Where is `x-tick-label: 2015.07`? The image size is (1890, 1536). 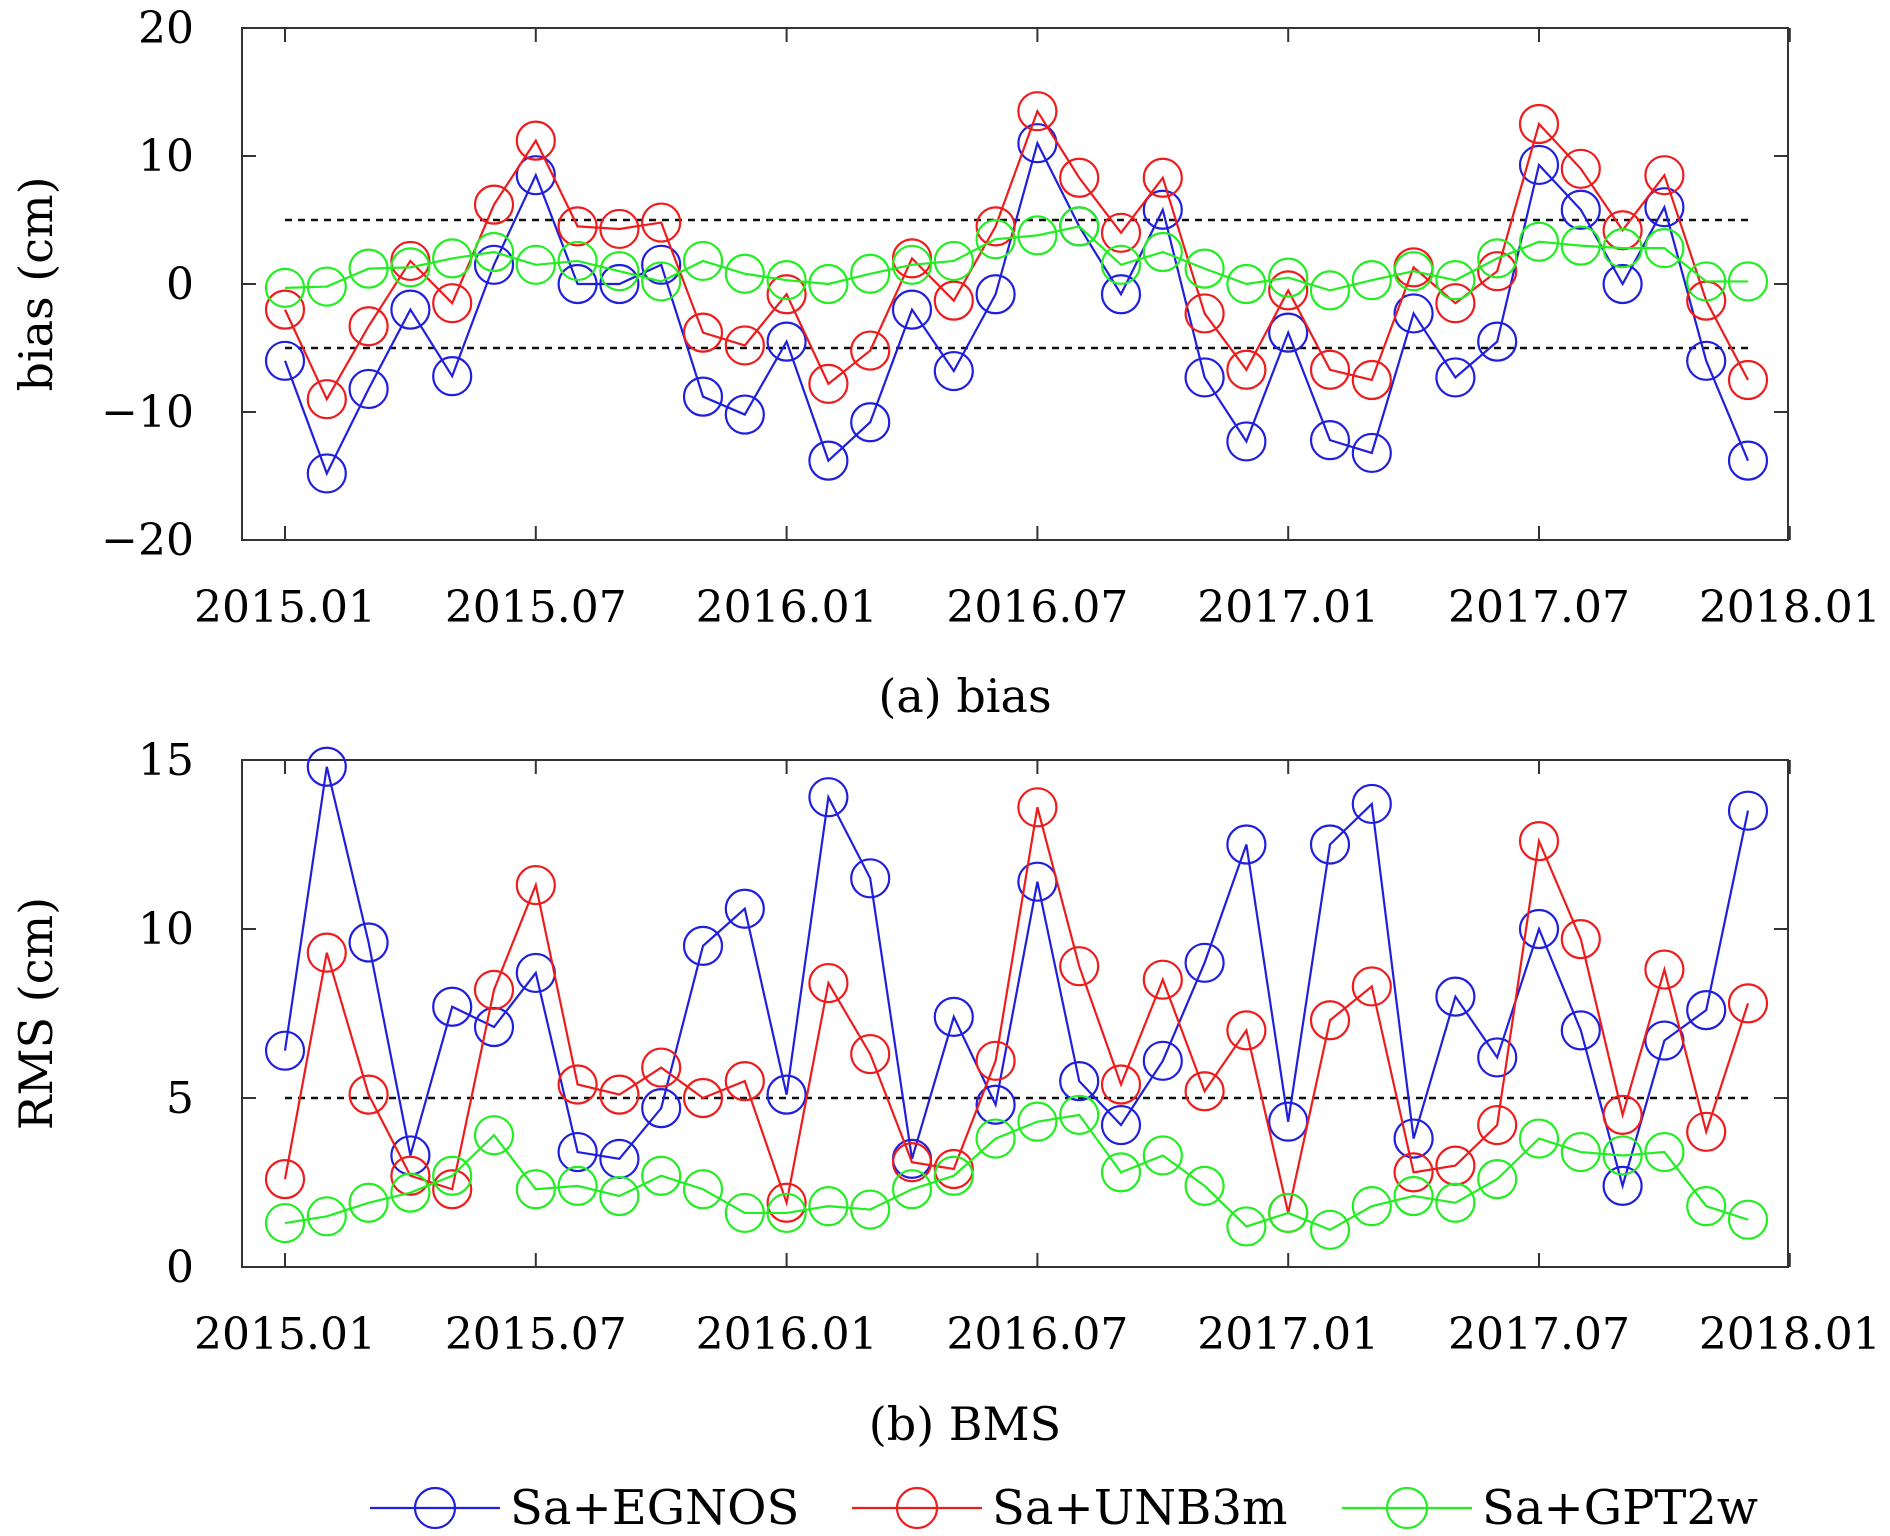
x-tick-label: 2015.07 is located at coordinates (536, 607).